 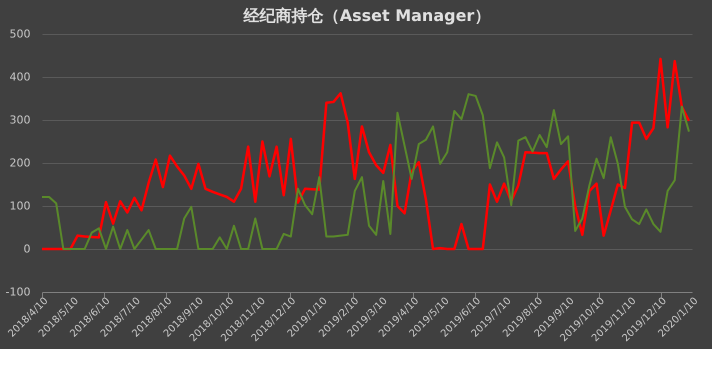 I want to click on y-tick-label: 300, so click(x=20, y=120).